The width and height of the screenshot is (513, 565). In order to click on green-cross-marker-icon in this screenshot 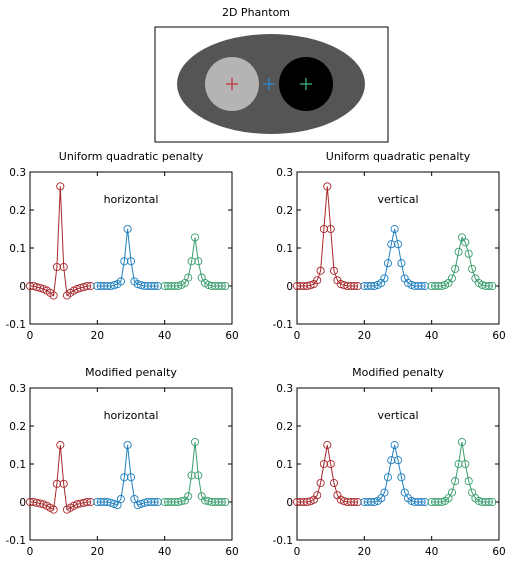, I will do `click(306, 84)`.